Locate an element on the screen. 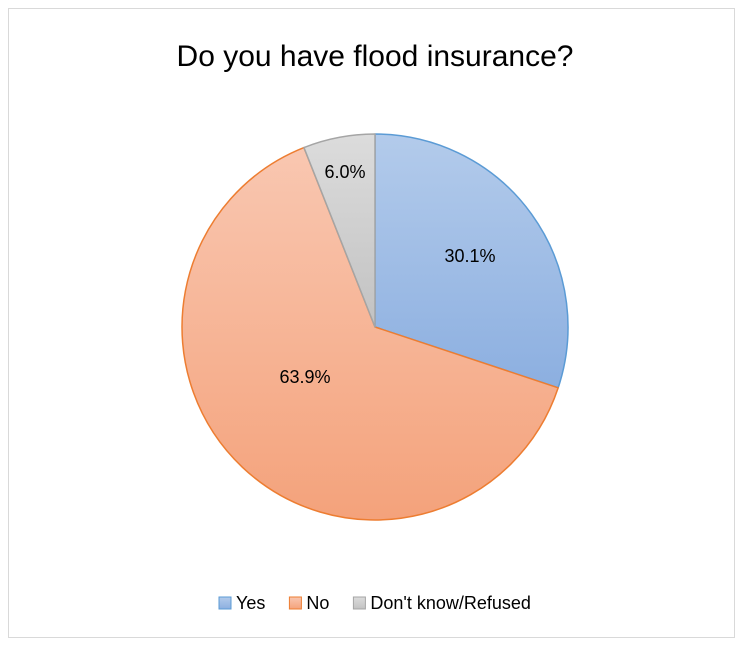  legend-item-no: No is located at coordinates (308, 603).